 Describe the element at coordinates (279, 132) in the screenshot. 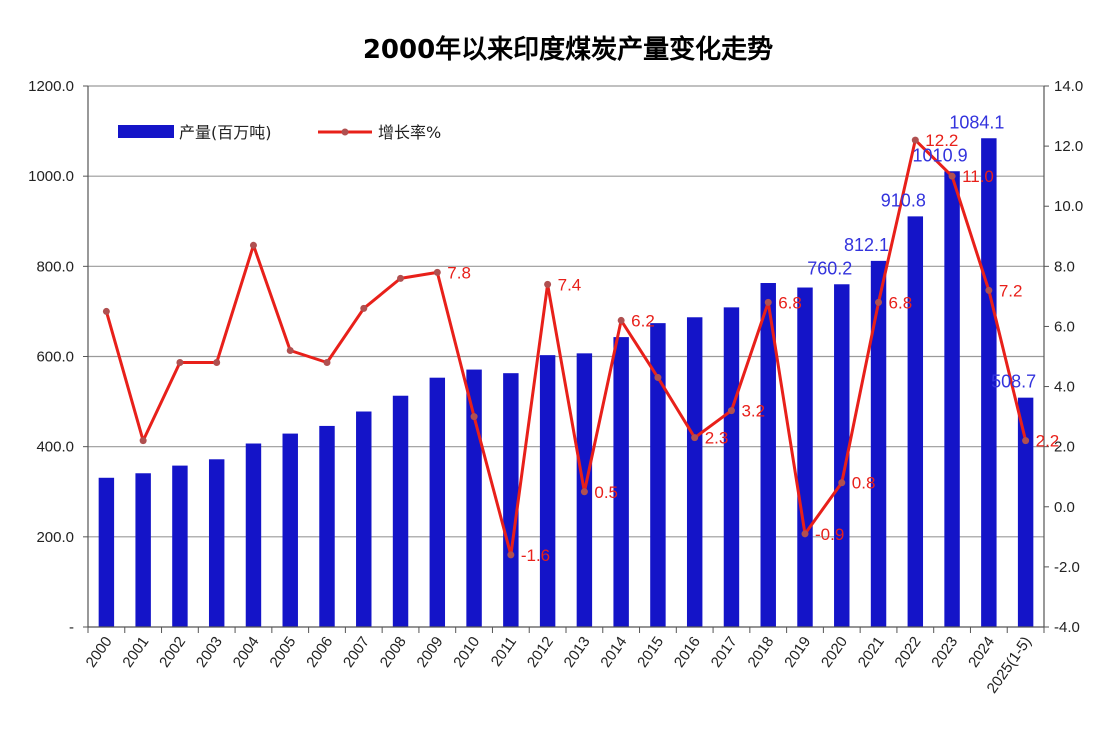

I see `legend: 产量(百万吨) 增长率%` at that location.